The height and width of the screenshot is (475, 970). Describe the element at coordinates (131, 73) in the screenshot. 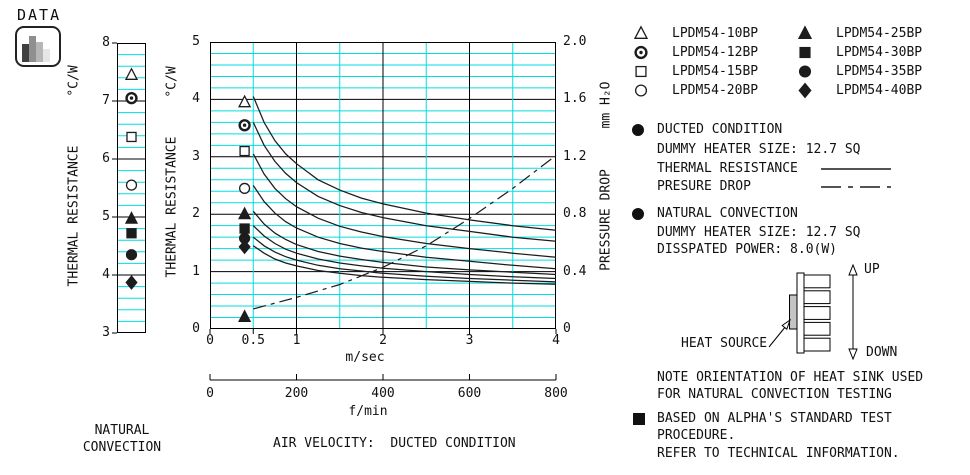

I see `marker-triangle-open` at that location.